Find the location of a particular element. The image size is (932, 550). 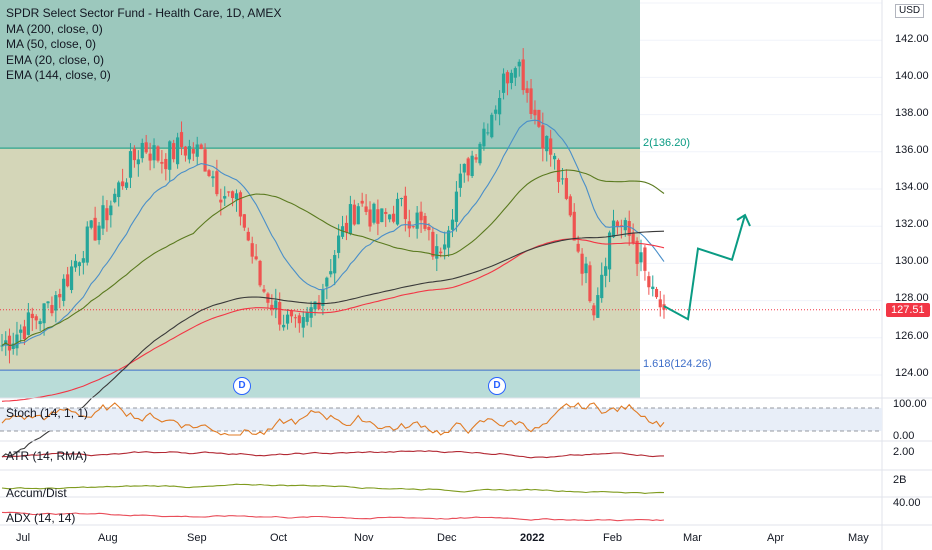

stoch-tick: 100.00 is located at coordinates (910, 404).